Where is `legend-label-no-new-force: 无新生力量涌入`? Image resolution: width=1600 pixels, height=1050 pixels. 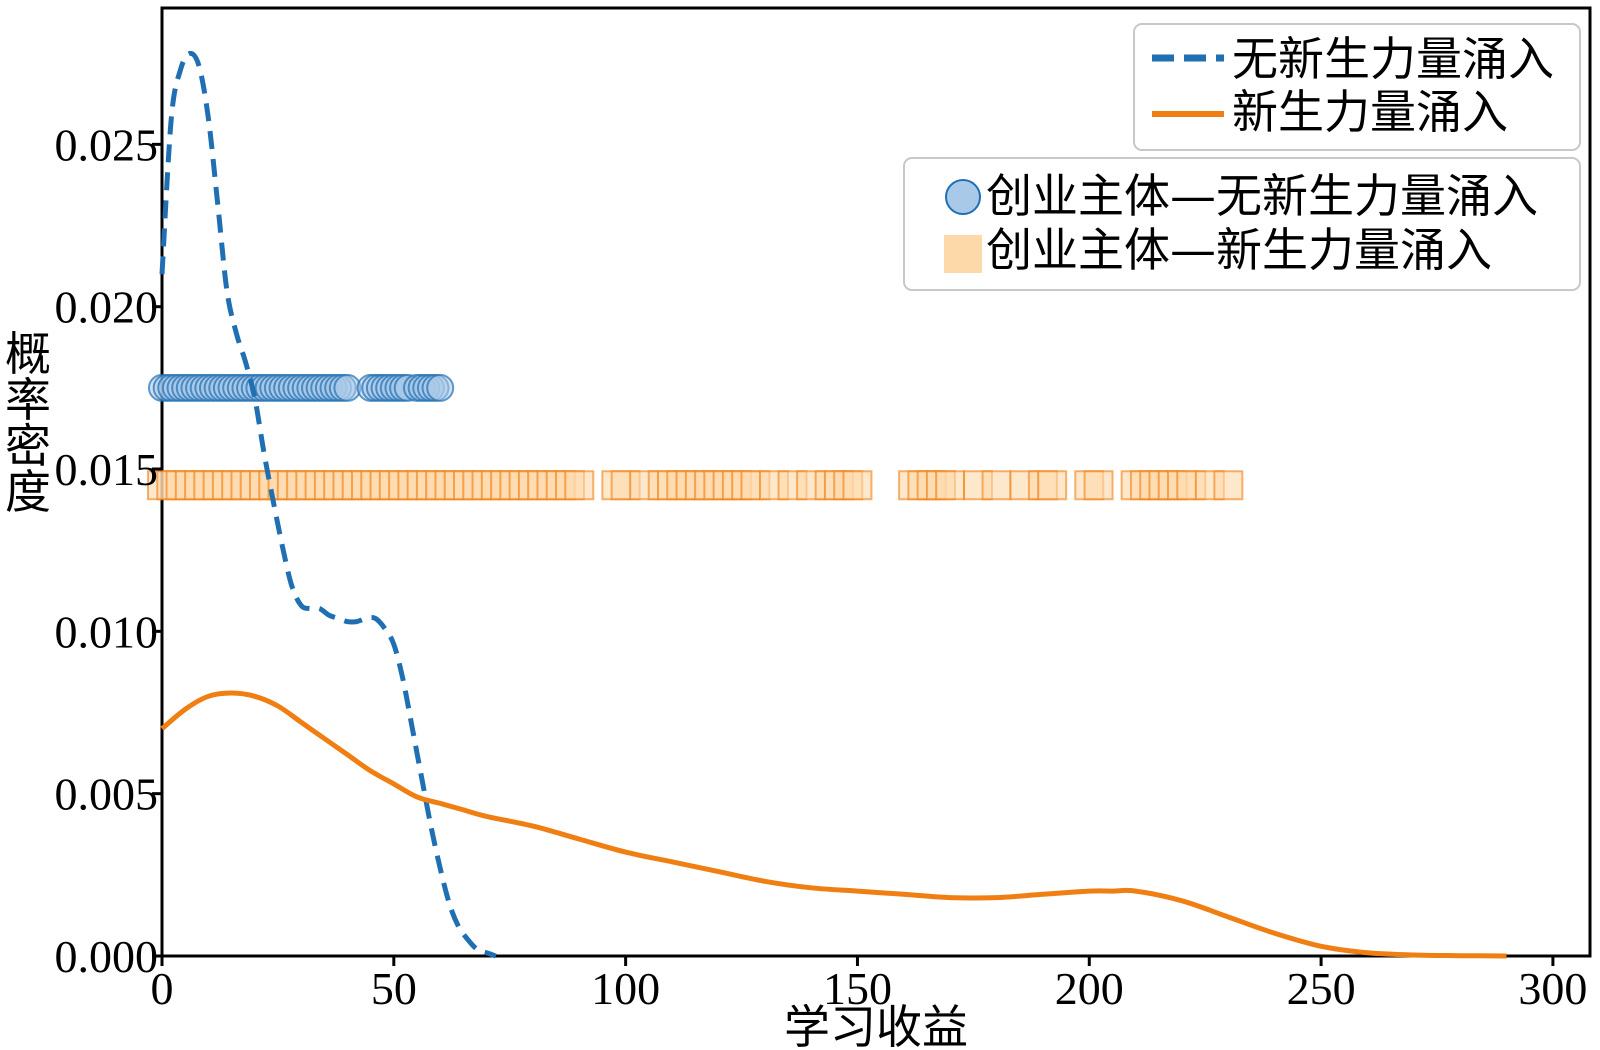
legend-label-no-new-force: 无新生力量涌入 is located at coordinates (1393, 59).